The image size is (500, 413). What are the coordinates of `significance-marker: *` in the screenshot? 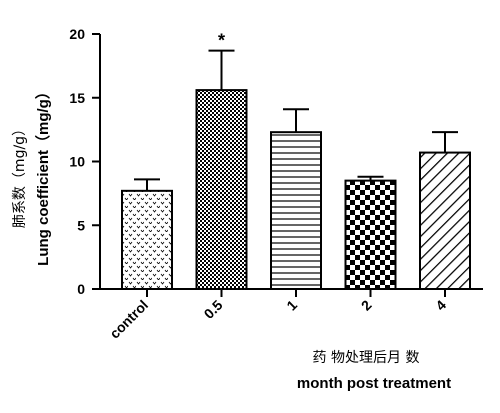 It's located at (221, 41).